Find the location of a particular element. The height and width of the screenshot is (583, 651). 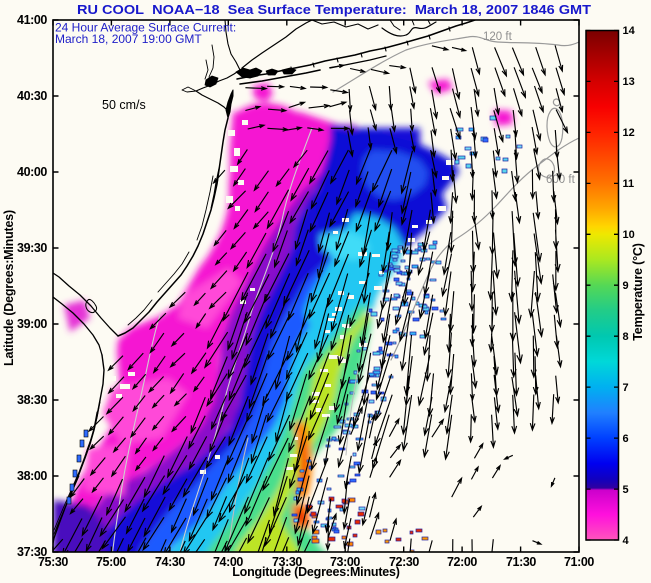

svg-text: 71:00 is located at coordinates (579, 562).